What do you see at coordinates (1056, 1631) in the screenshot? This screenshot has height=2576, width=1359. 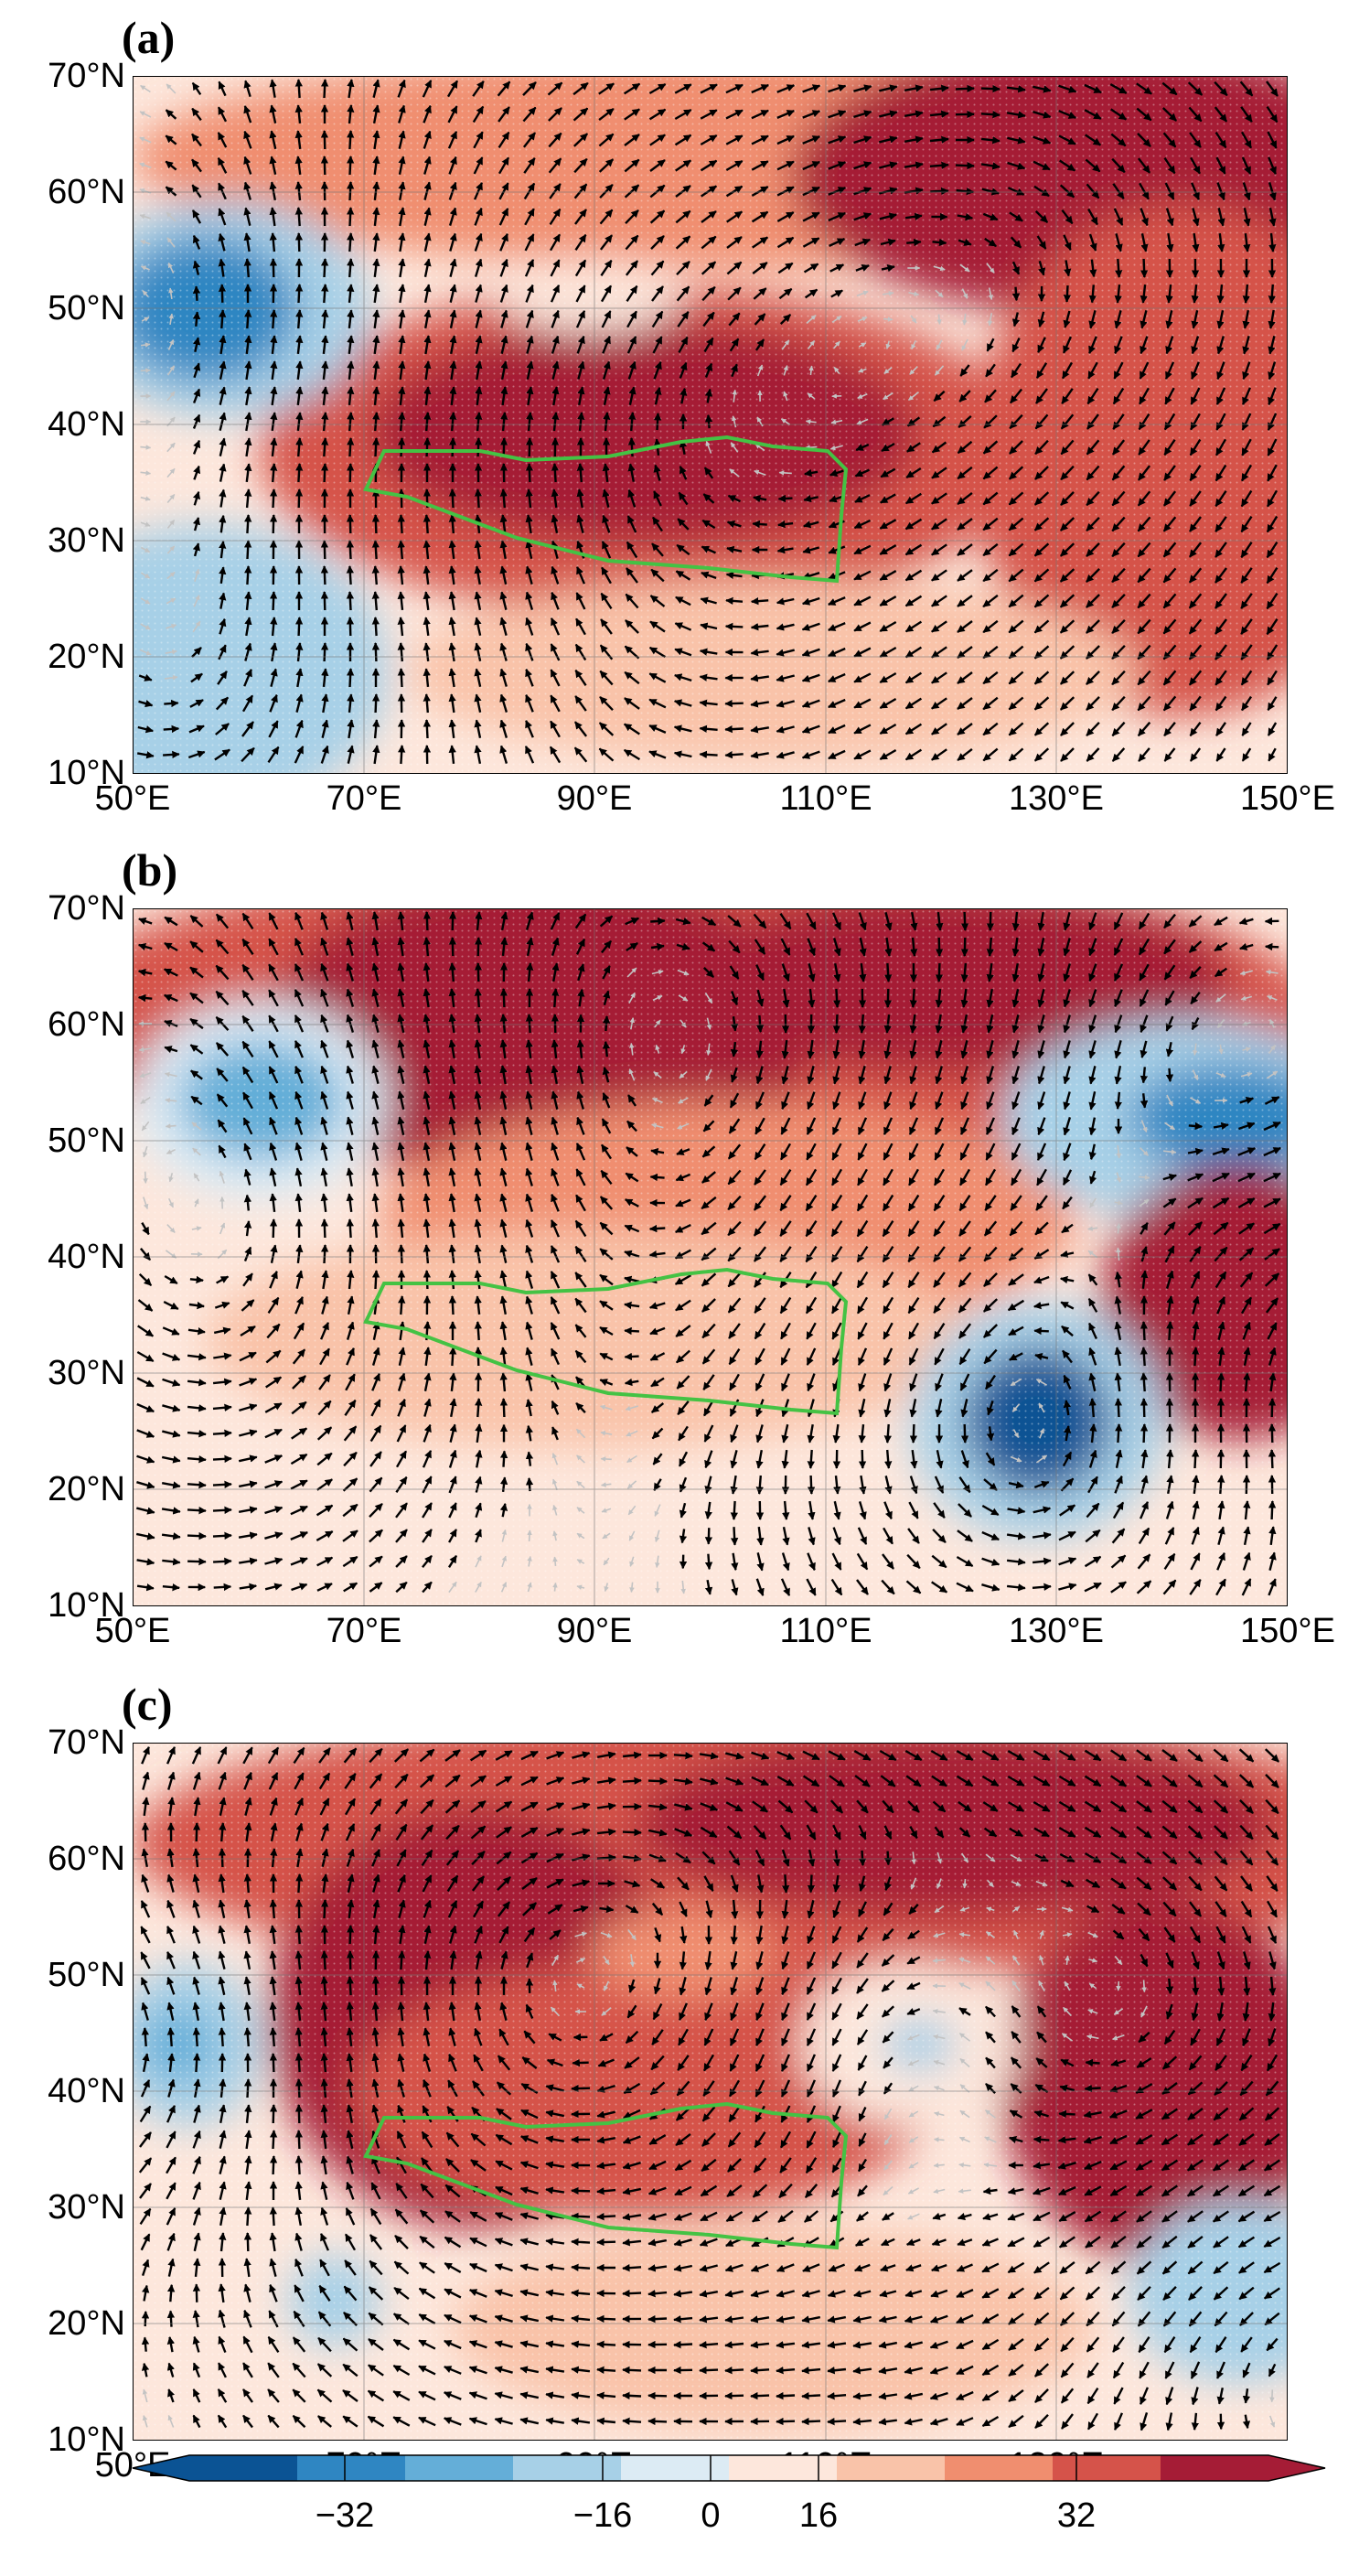 I see `lon-tick: 130°E` at bounding box center [1056, 1631].